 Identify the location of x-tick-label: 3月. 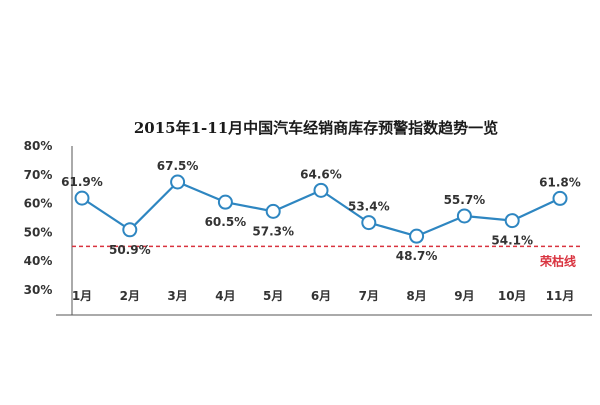
(177, 296).